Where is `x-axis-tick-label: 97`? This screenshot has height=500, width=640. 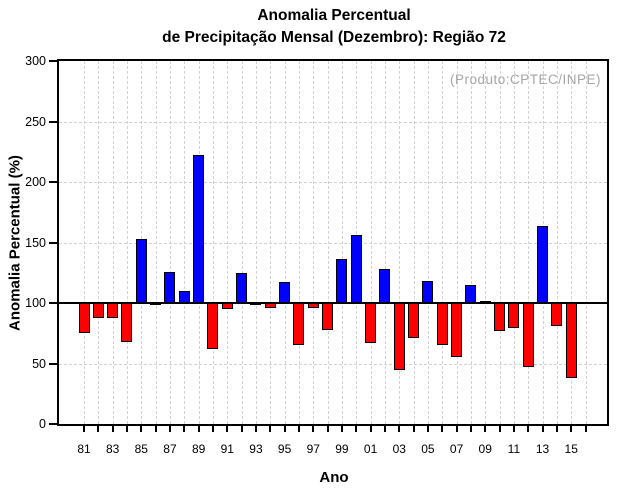
x-axis-tick-label: 97 is located at coordinates (313, 449).